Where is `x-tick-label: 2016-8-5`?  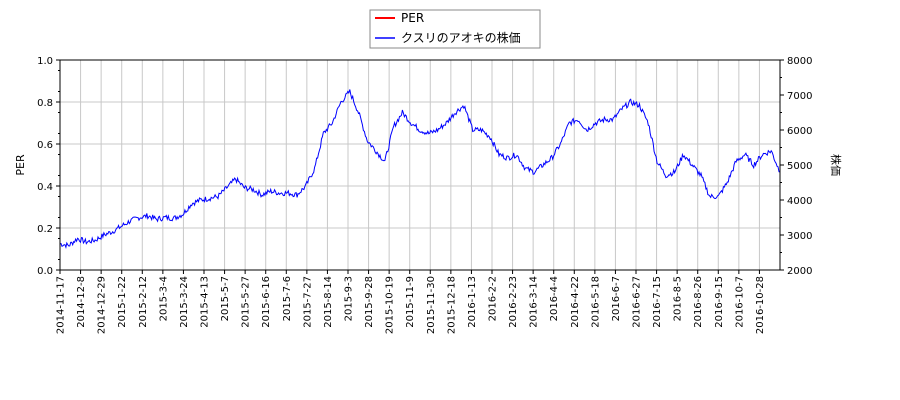
x-tick-label: 2016-8-5 is located at coordinates (678, 298).